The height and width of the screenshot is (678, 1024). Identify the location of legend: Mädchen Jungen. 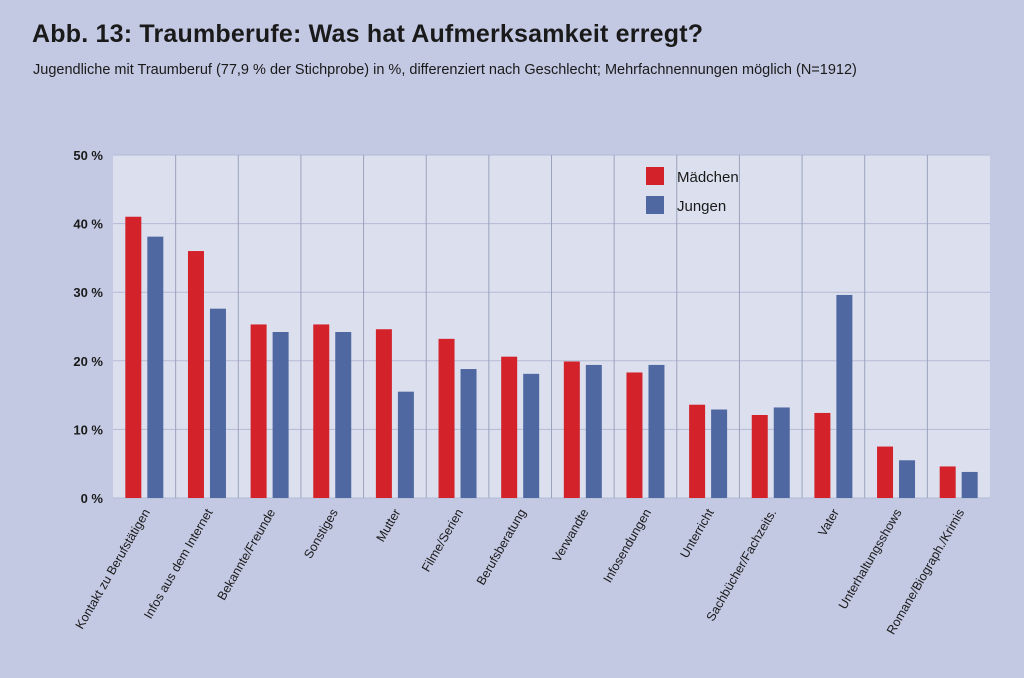
(692, 191).